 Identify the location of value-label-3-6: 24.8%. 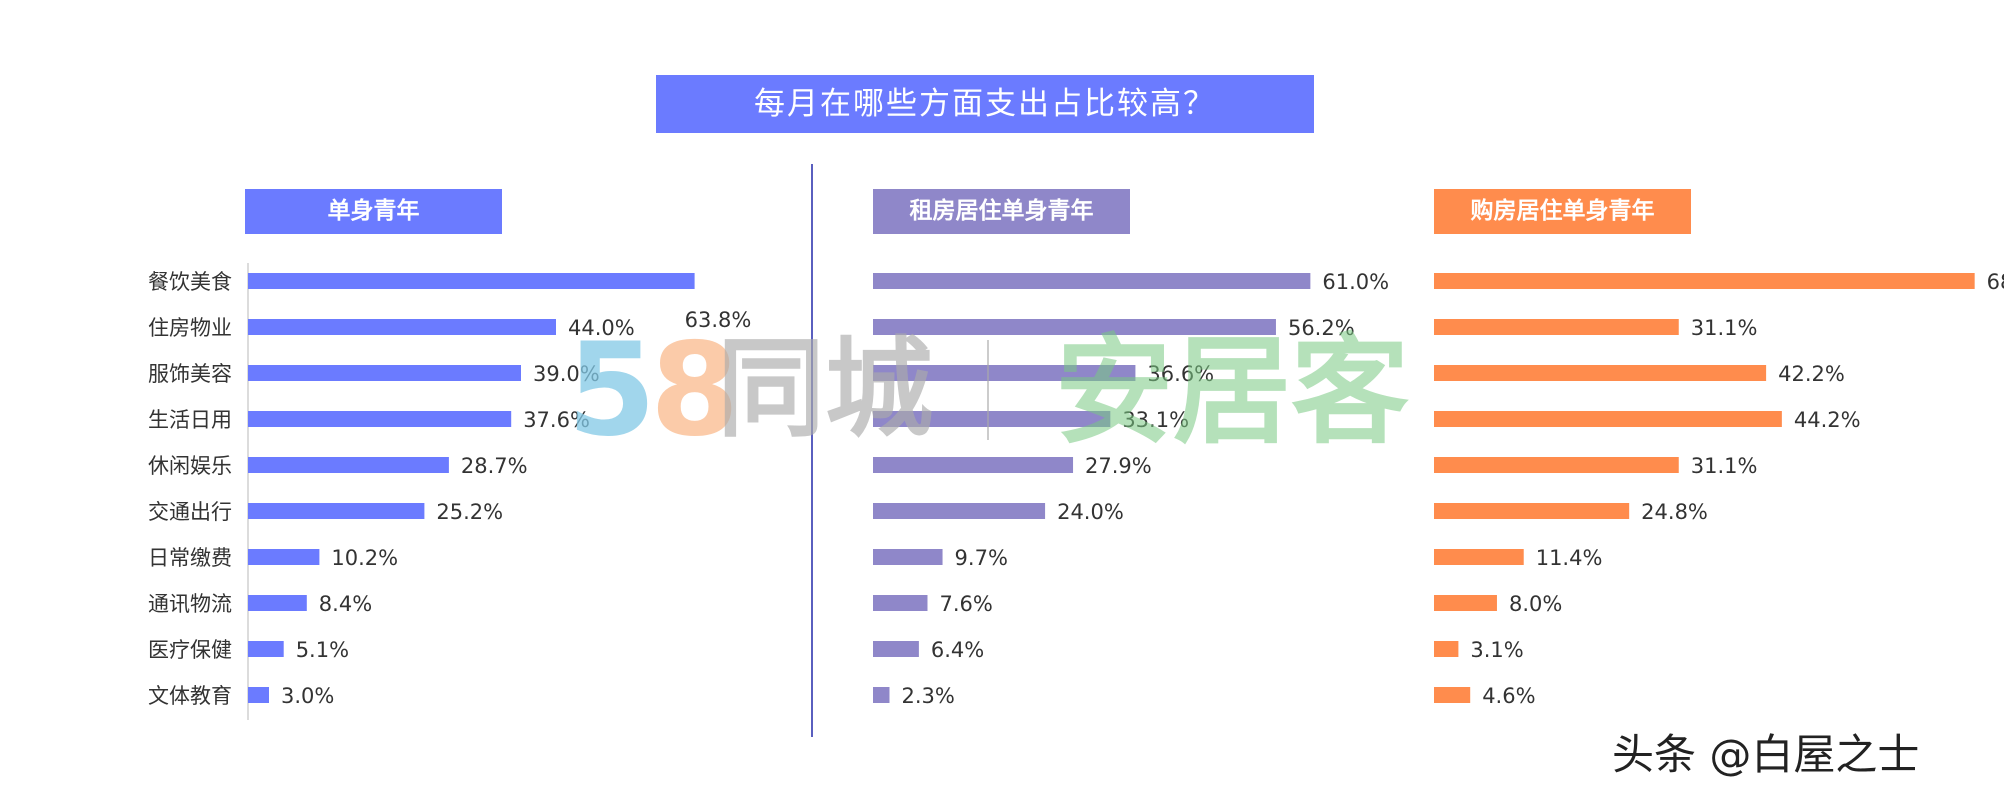
(1674, 512).